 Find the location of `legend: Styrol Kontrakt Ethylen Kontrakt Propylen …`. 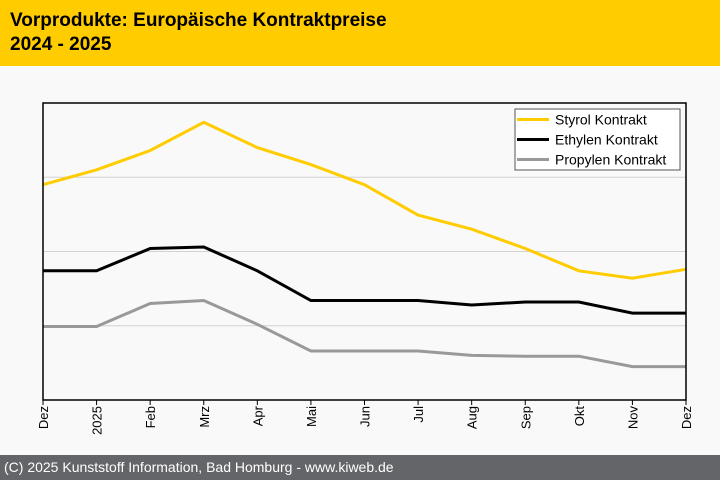

legend: Styrol Kontrakt Ethylen Kontrakt Propylen … is located at coordinates (597, 139).